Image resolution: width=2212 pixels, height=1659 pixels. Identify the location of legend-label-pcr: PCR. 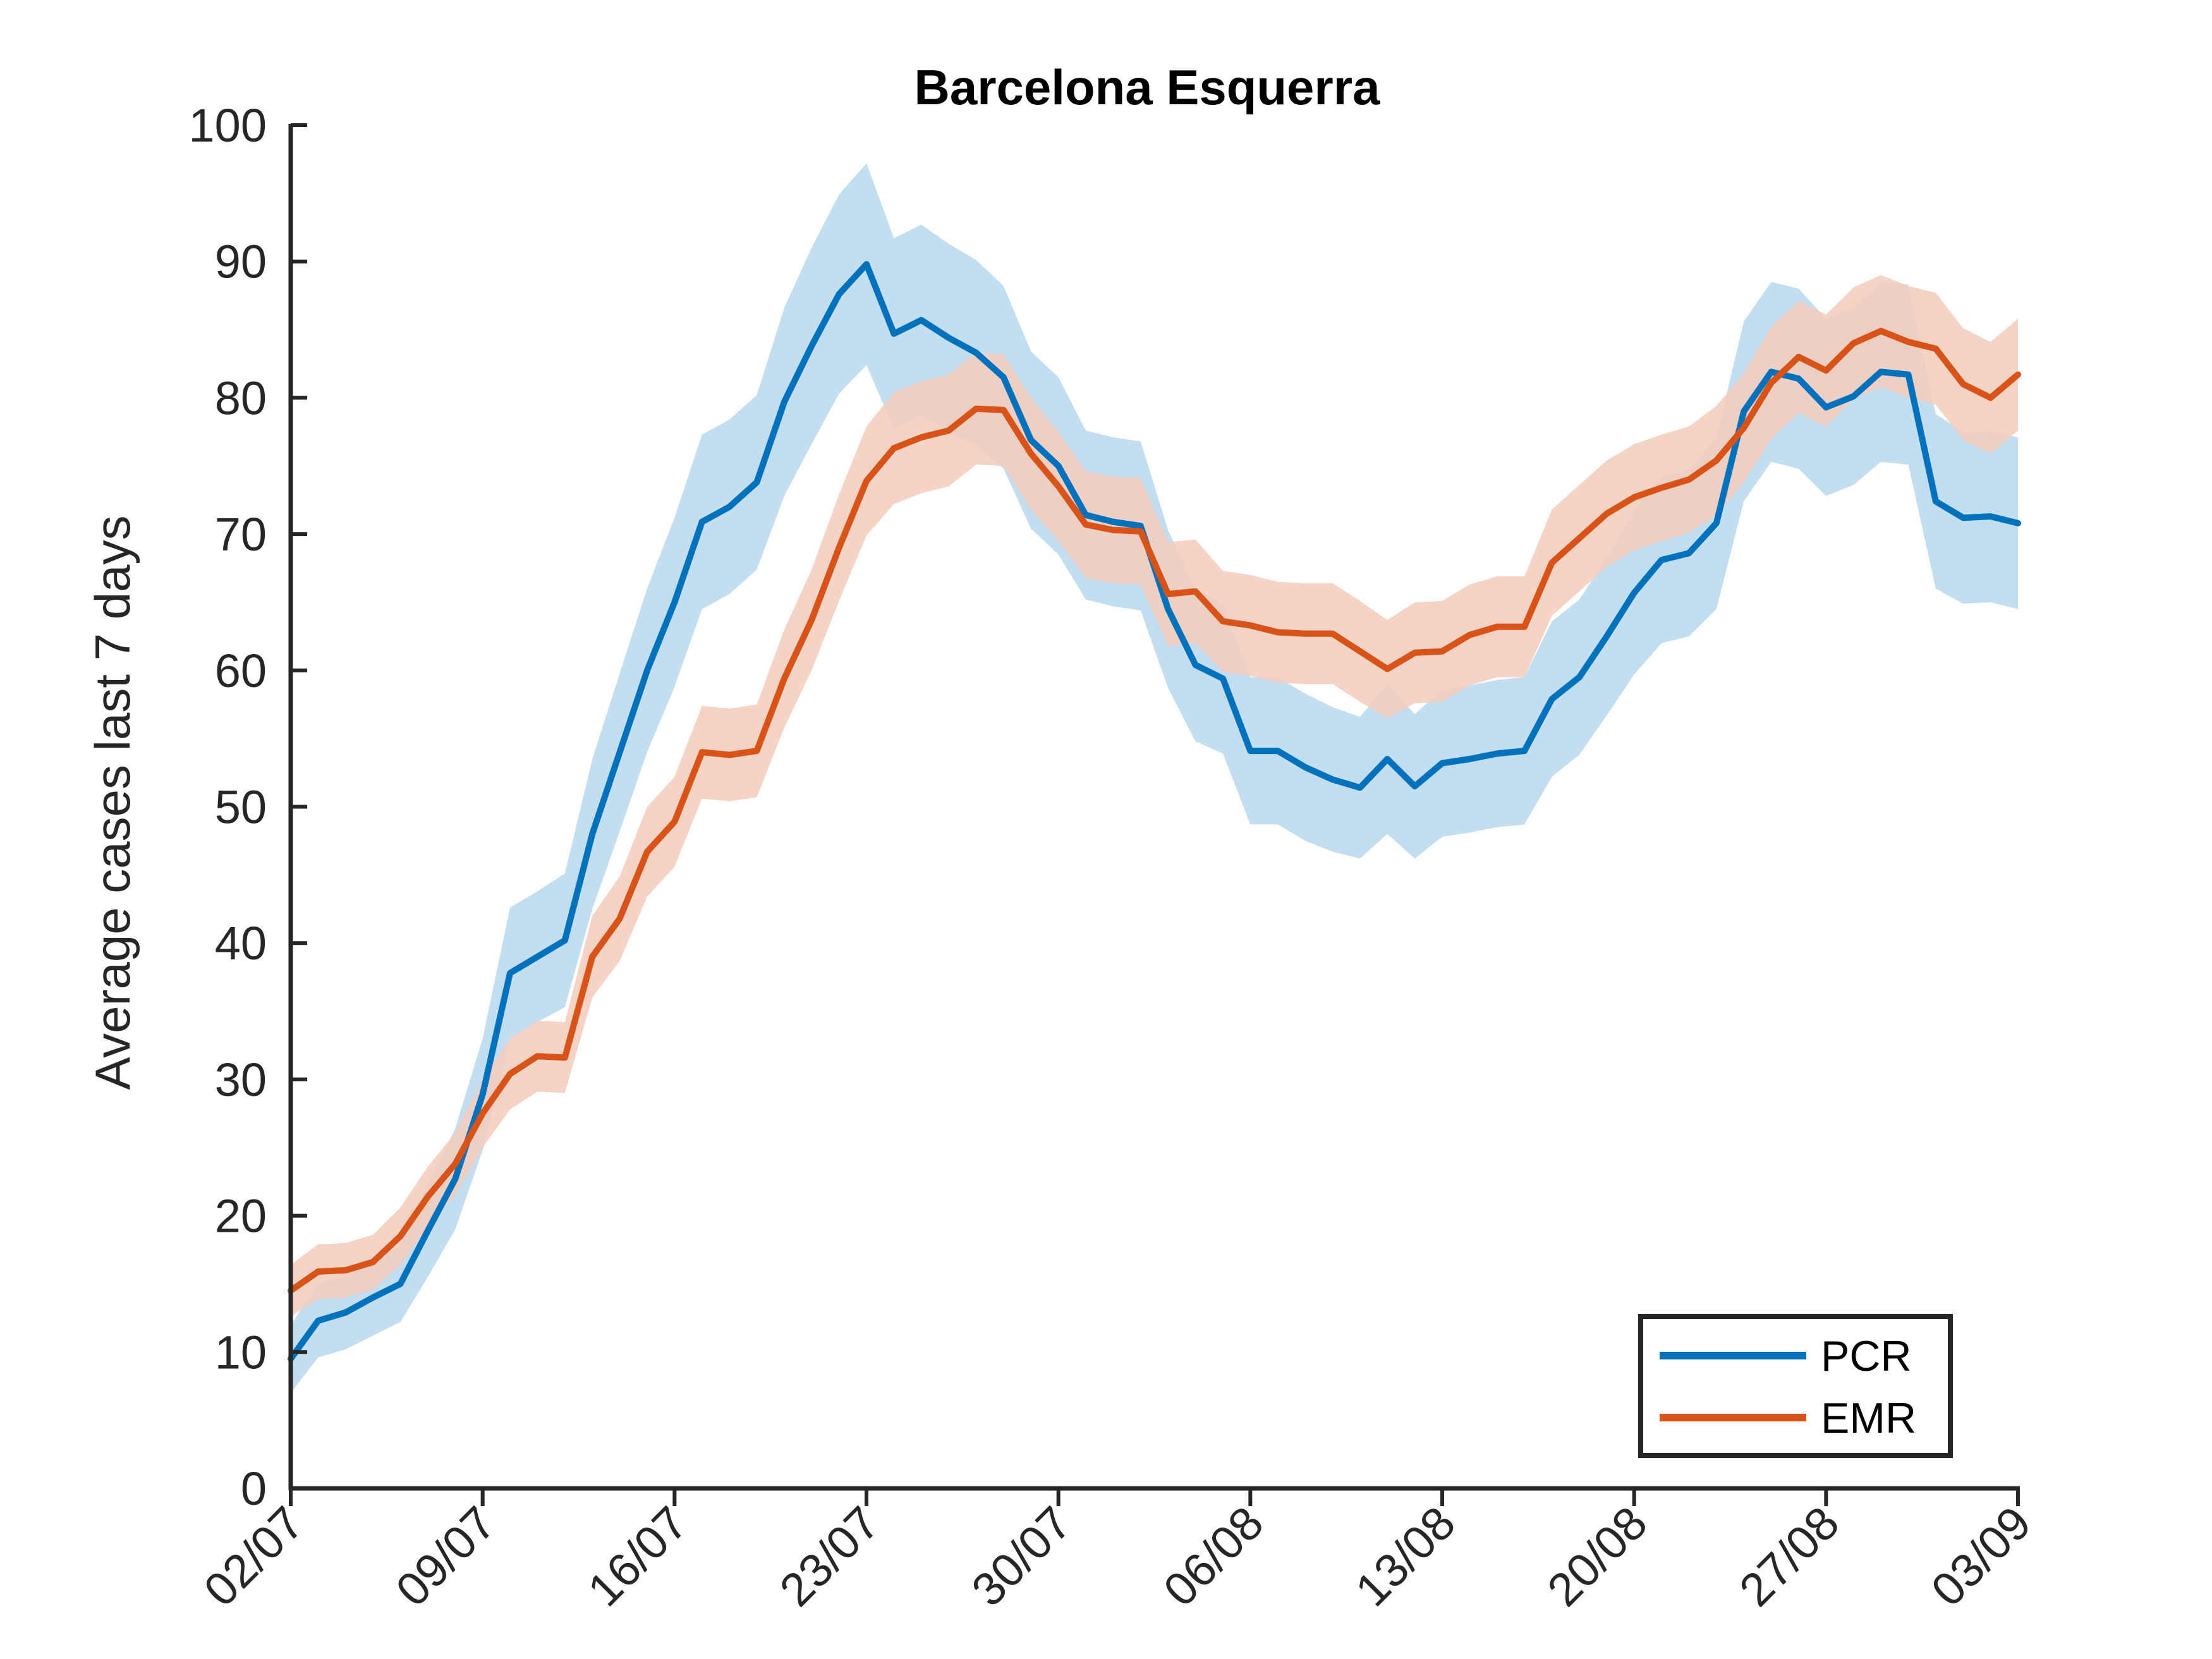
(1866, 1356).